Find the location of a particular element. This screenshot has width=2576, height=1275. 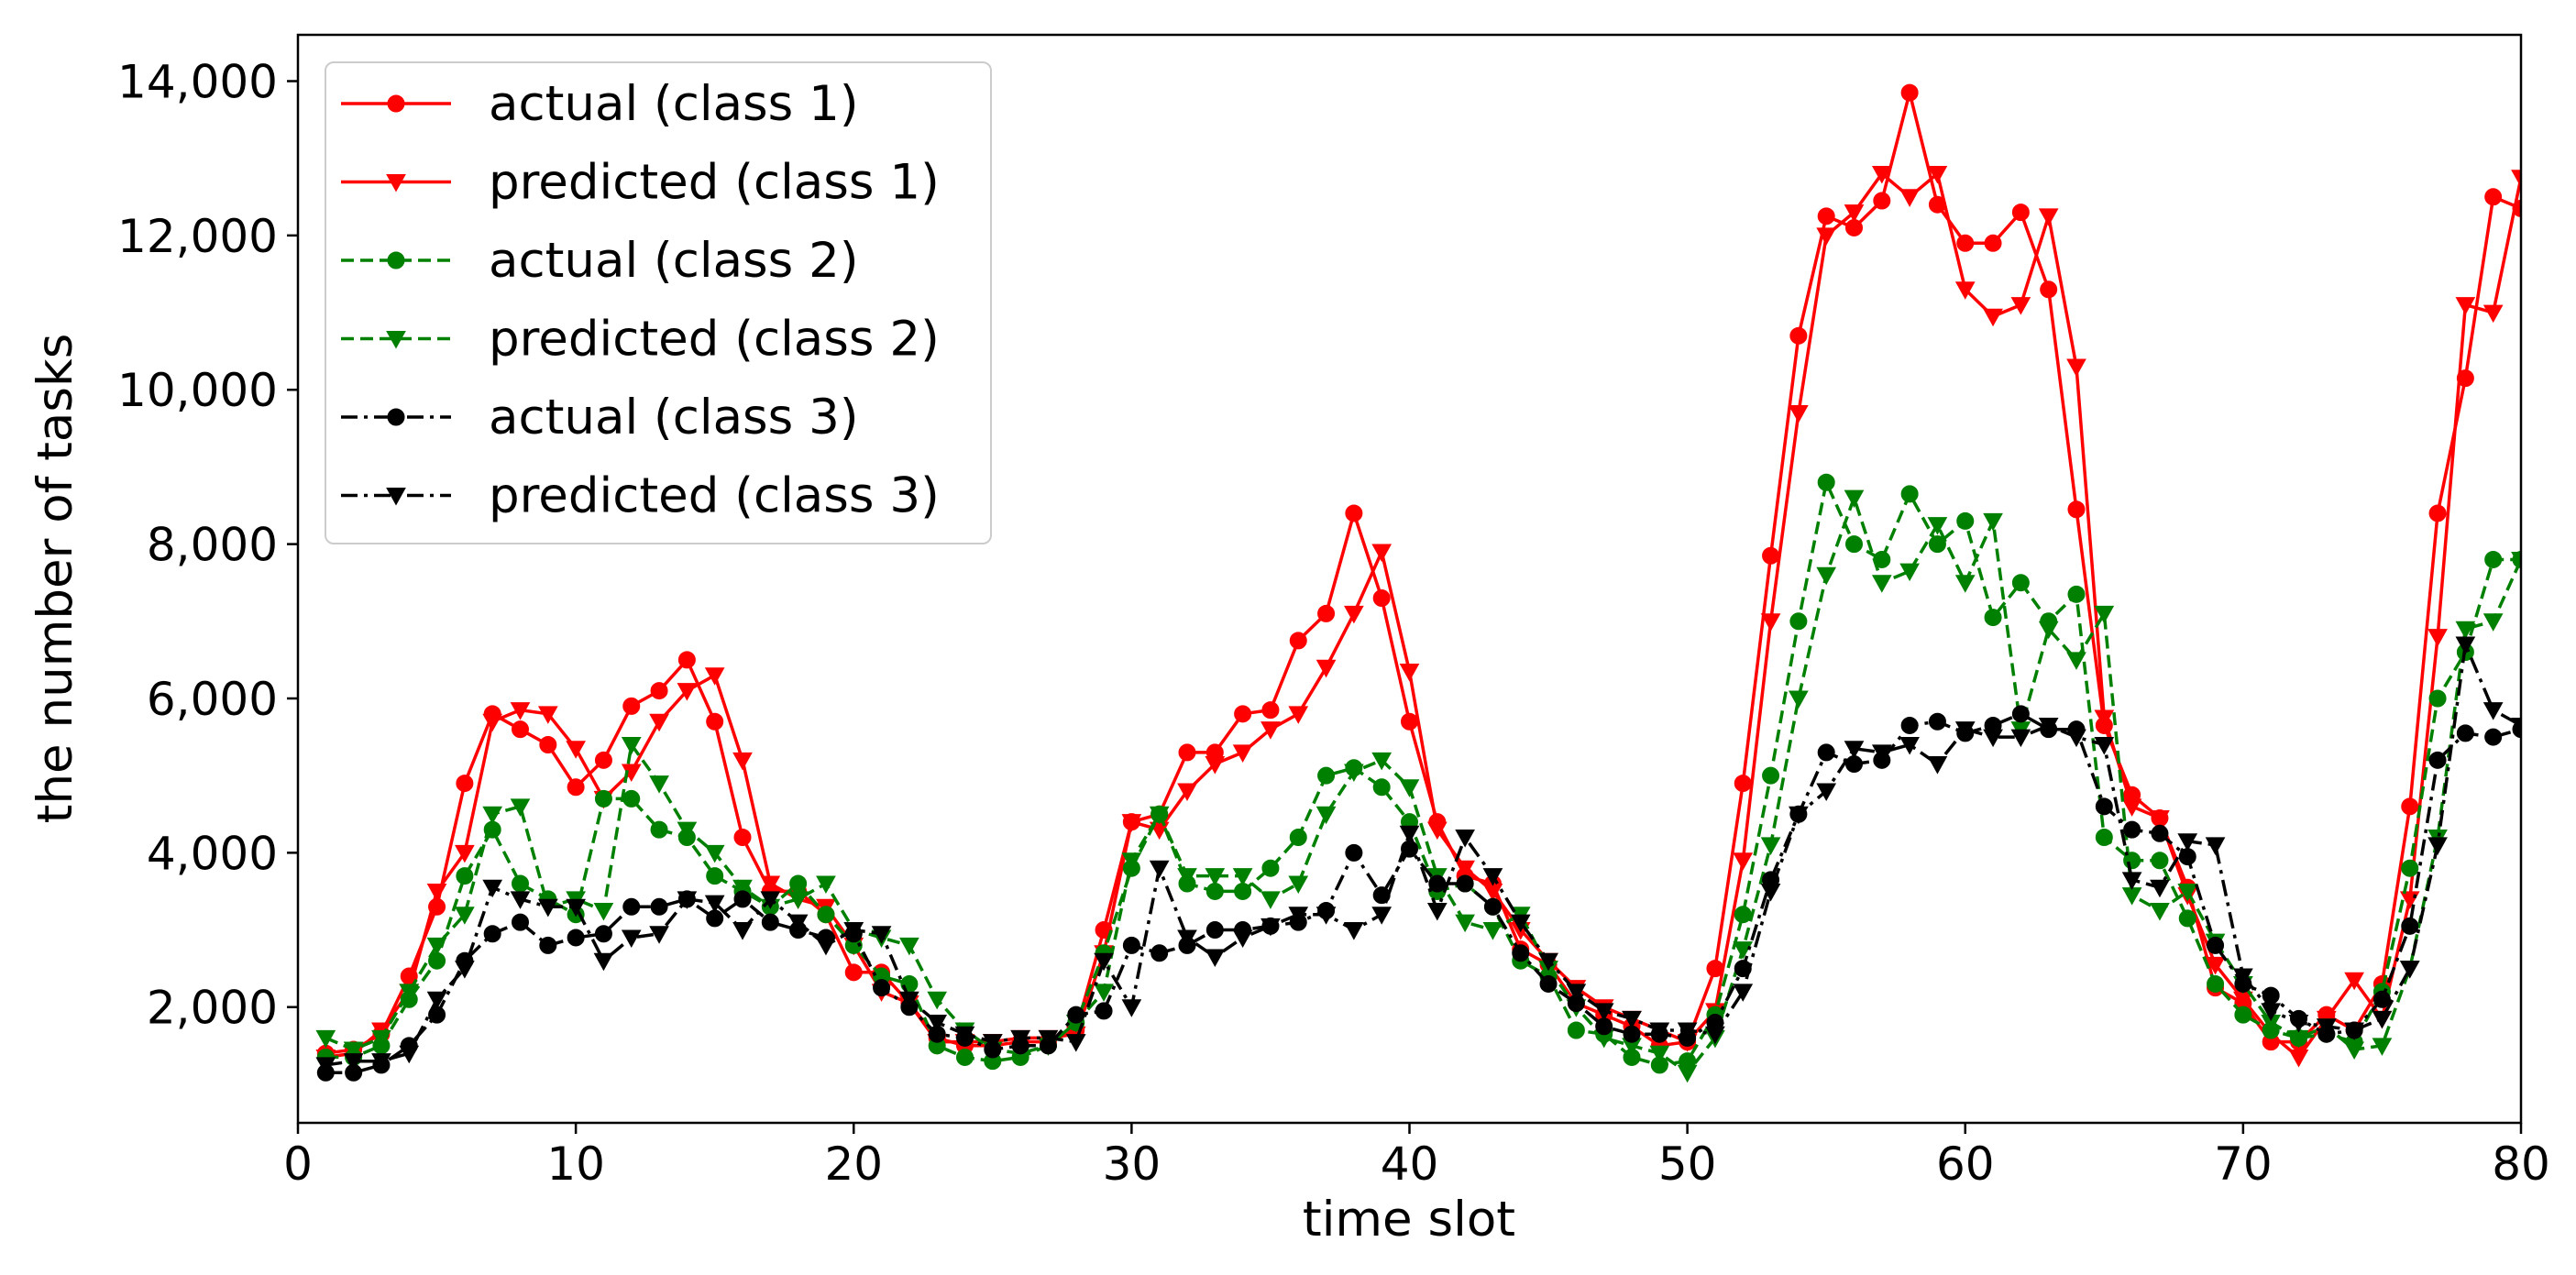

legend-item-predicted-class-1: predicted (class 1) is located at coordinates (640, 183).